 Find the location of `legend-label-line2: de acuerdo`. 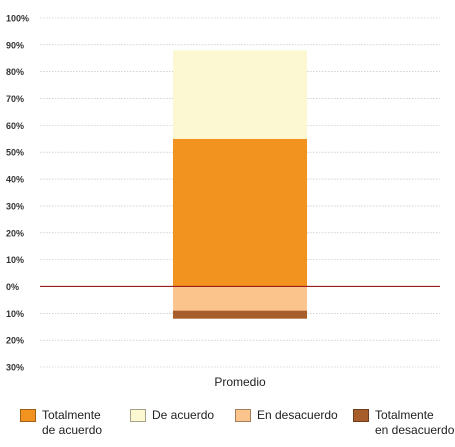

legend-label-line2: de acuerdo is located at coordinates (72, 430).